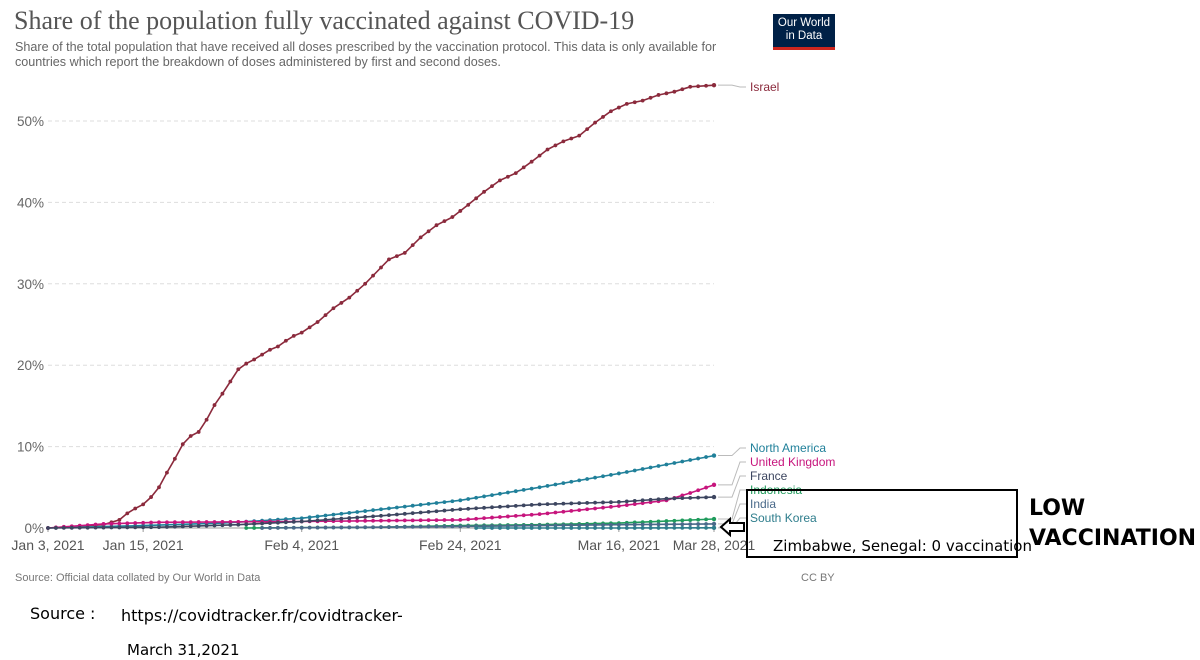 The height and width of the screenshot is (660, 1200). What do you see at coordinates (732, 527) in the screenshot?
I see `arrow-icon` at bounding box center [732, 527].